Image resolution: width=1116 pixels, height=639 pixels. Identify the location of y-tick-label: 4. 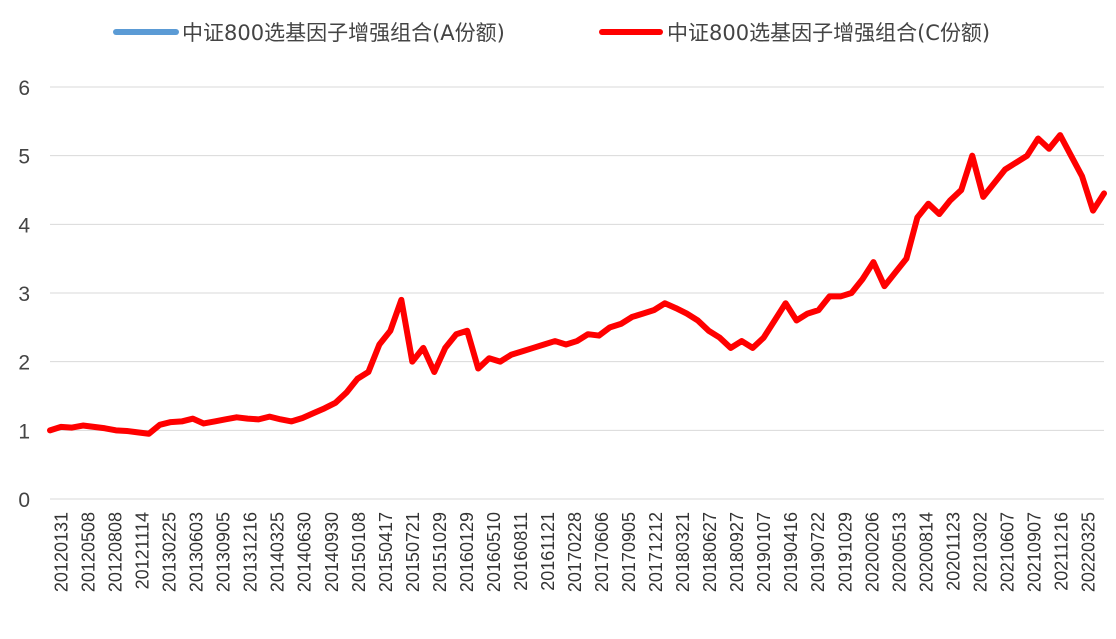
(24, 225).